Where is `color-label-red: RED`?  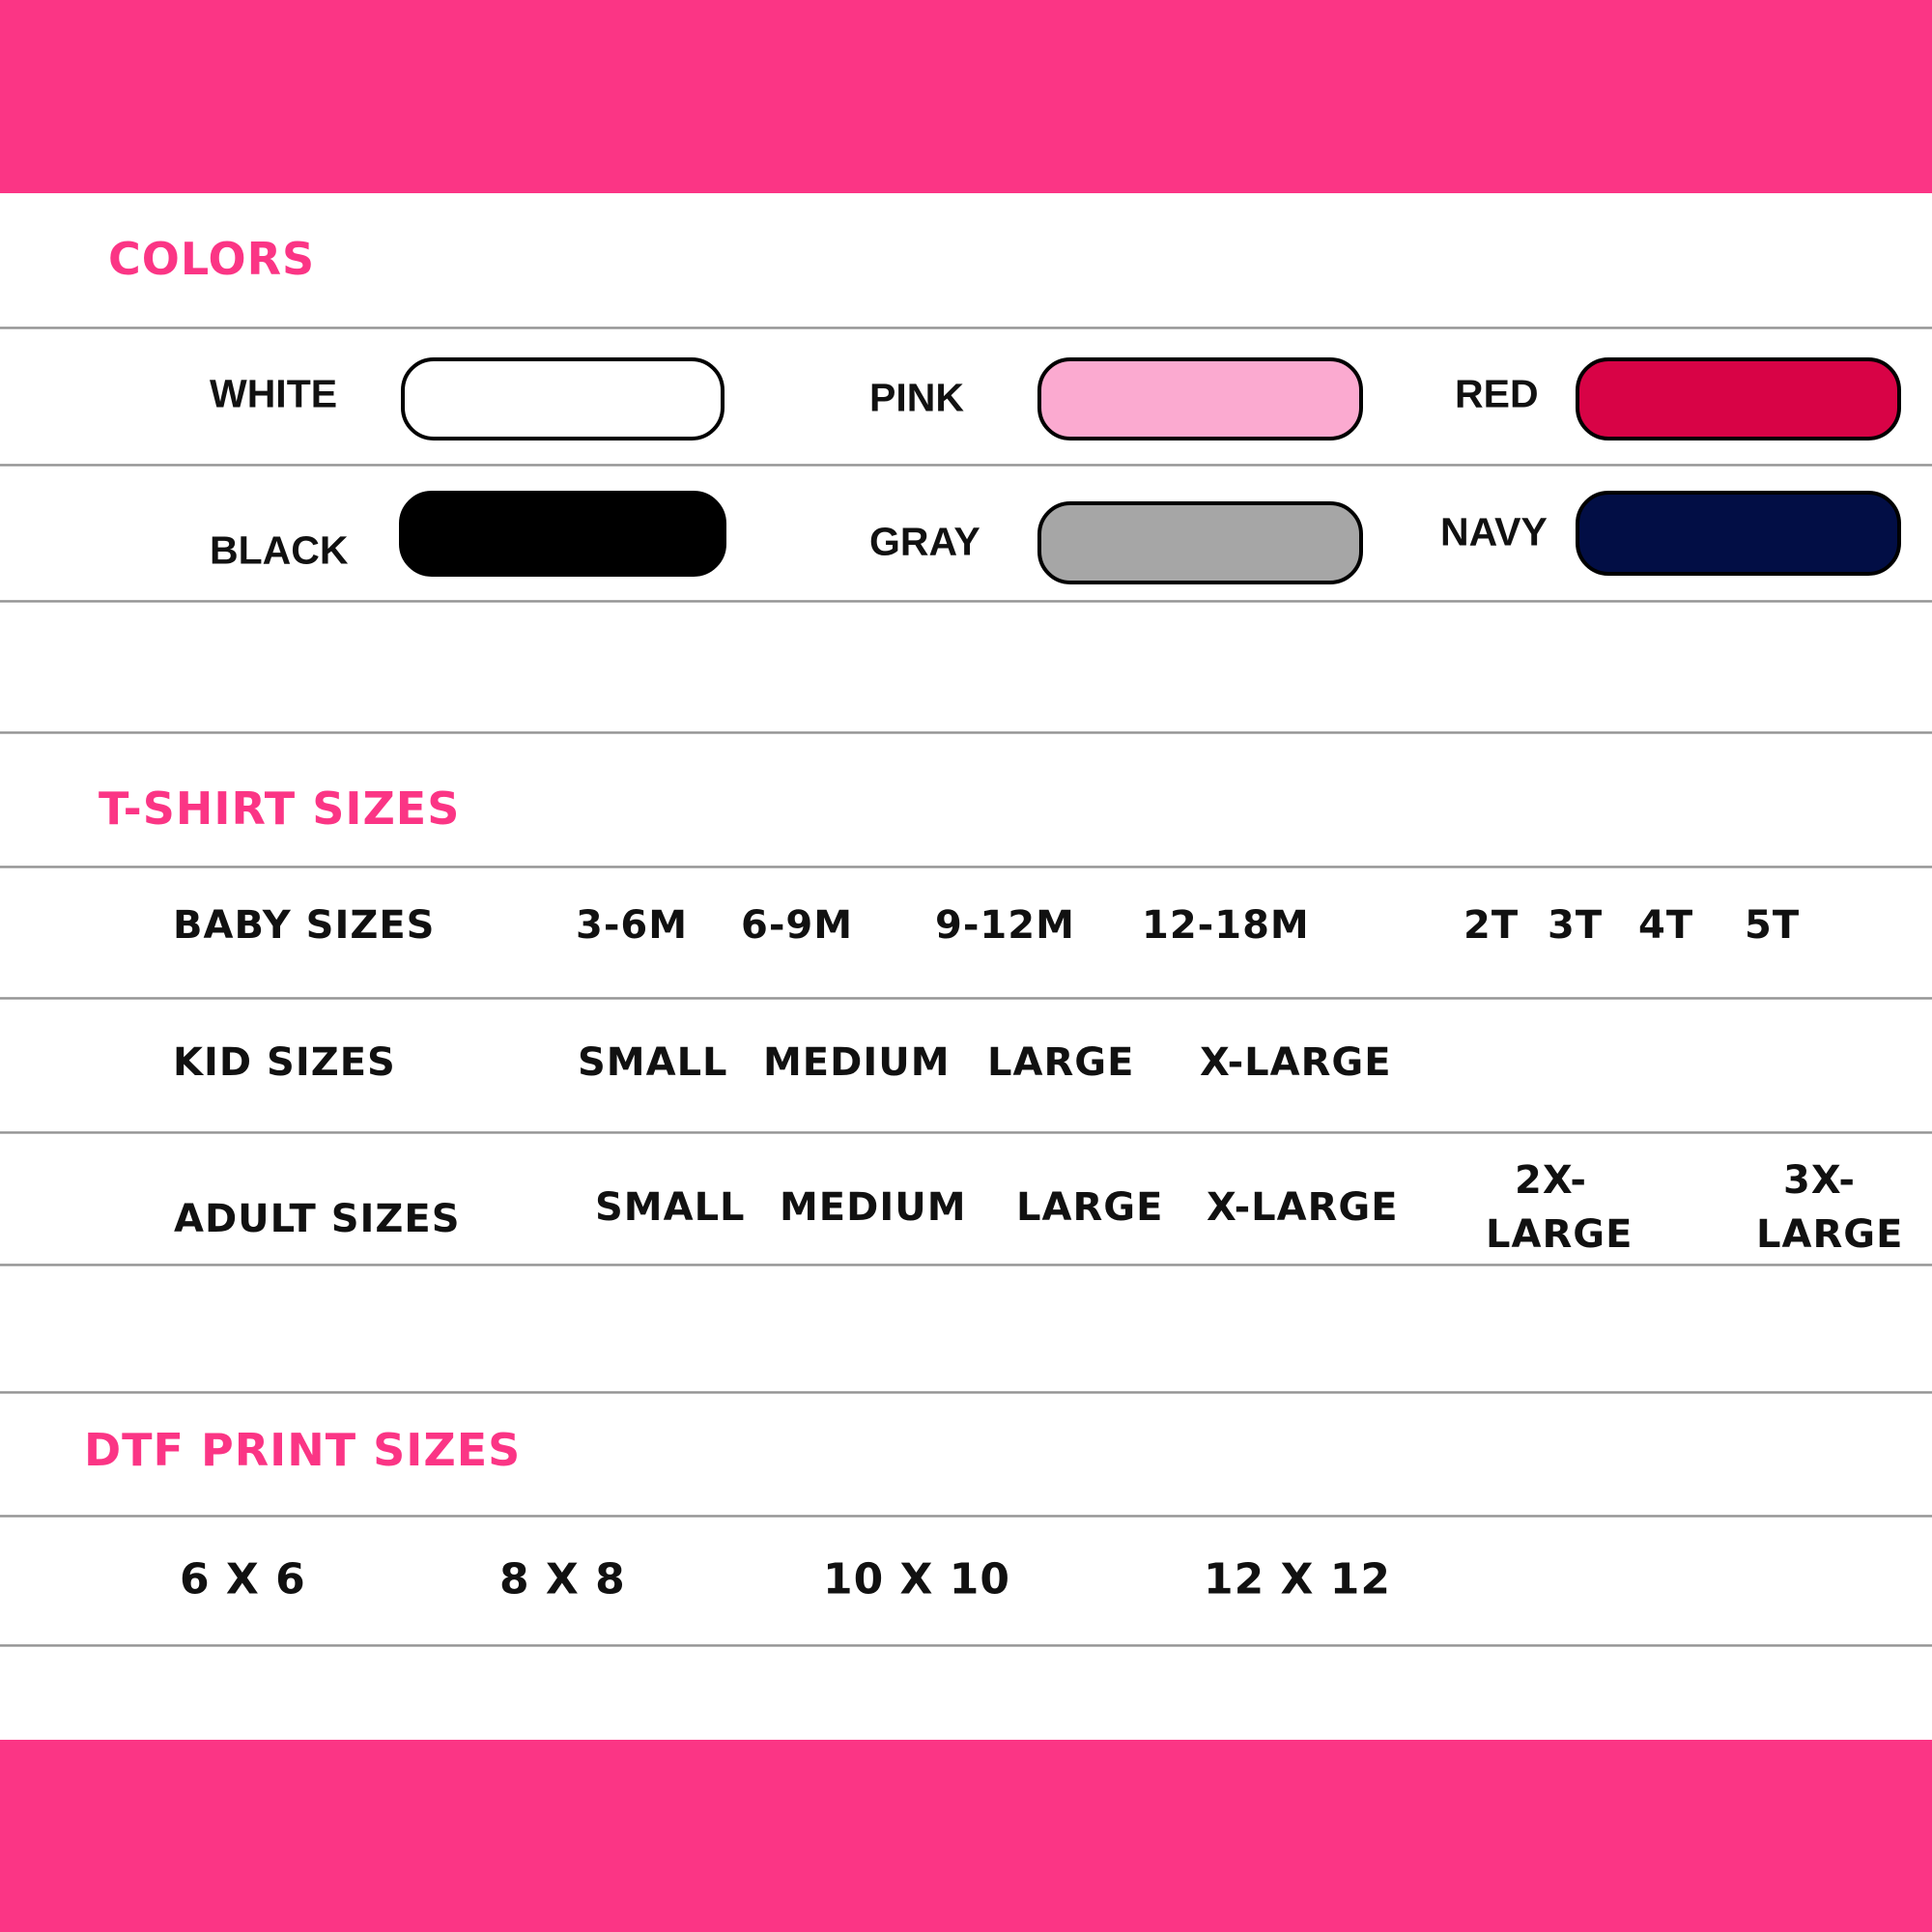
color-label-red: RED is located at coordinates (1497, 393).